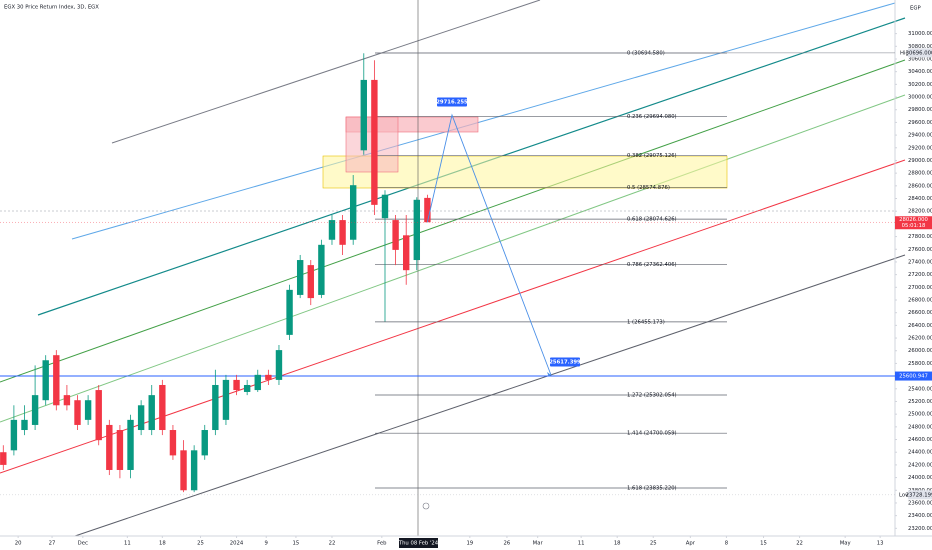 This screenshot has width=932, height=550. What do you see at coordinates (652, 434) in the screenshot?
I see `fib-label: 1.414 (24700.059)` at bounding box center [652, 434].